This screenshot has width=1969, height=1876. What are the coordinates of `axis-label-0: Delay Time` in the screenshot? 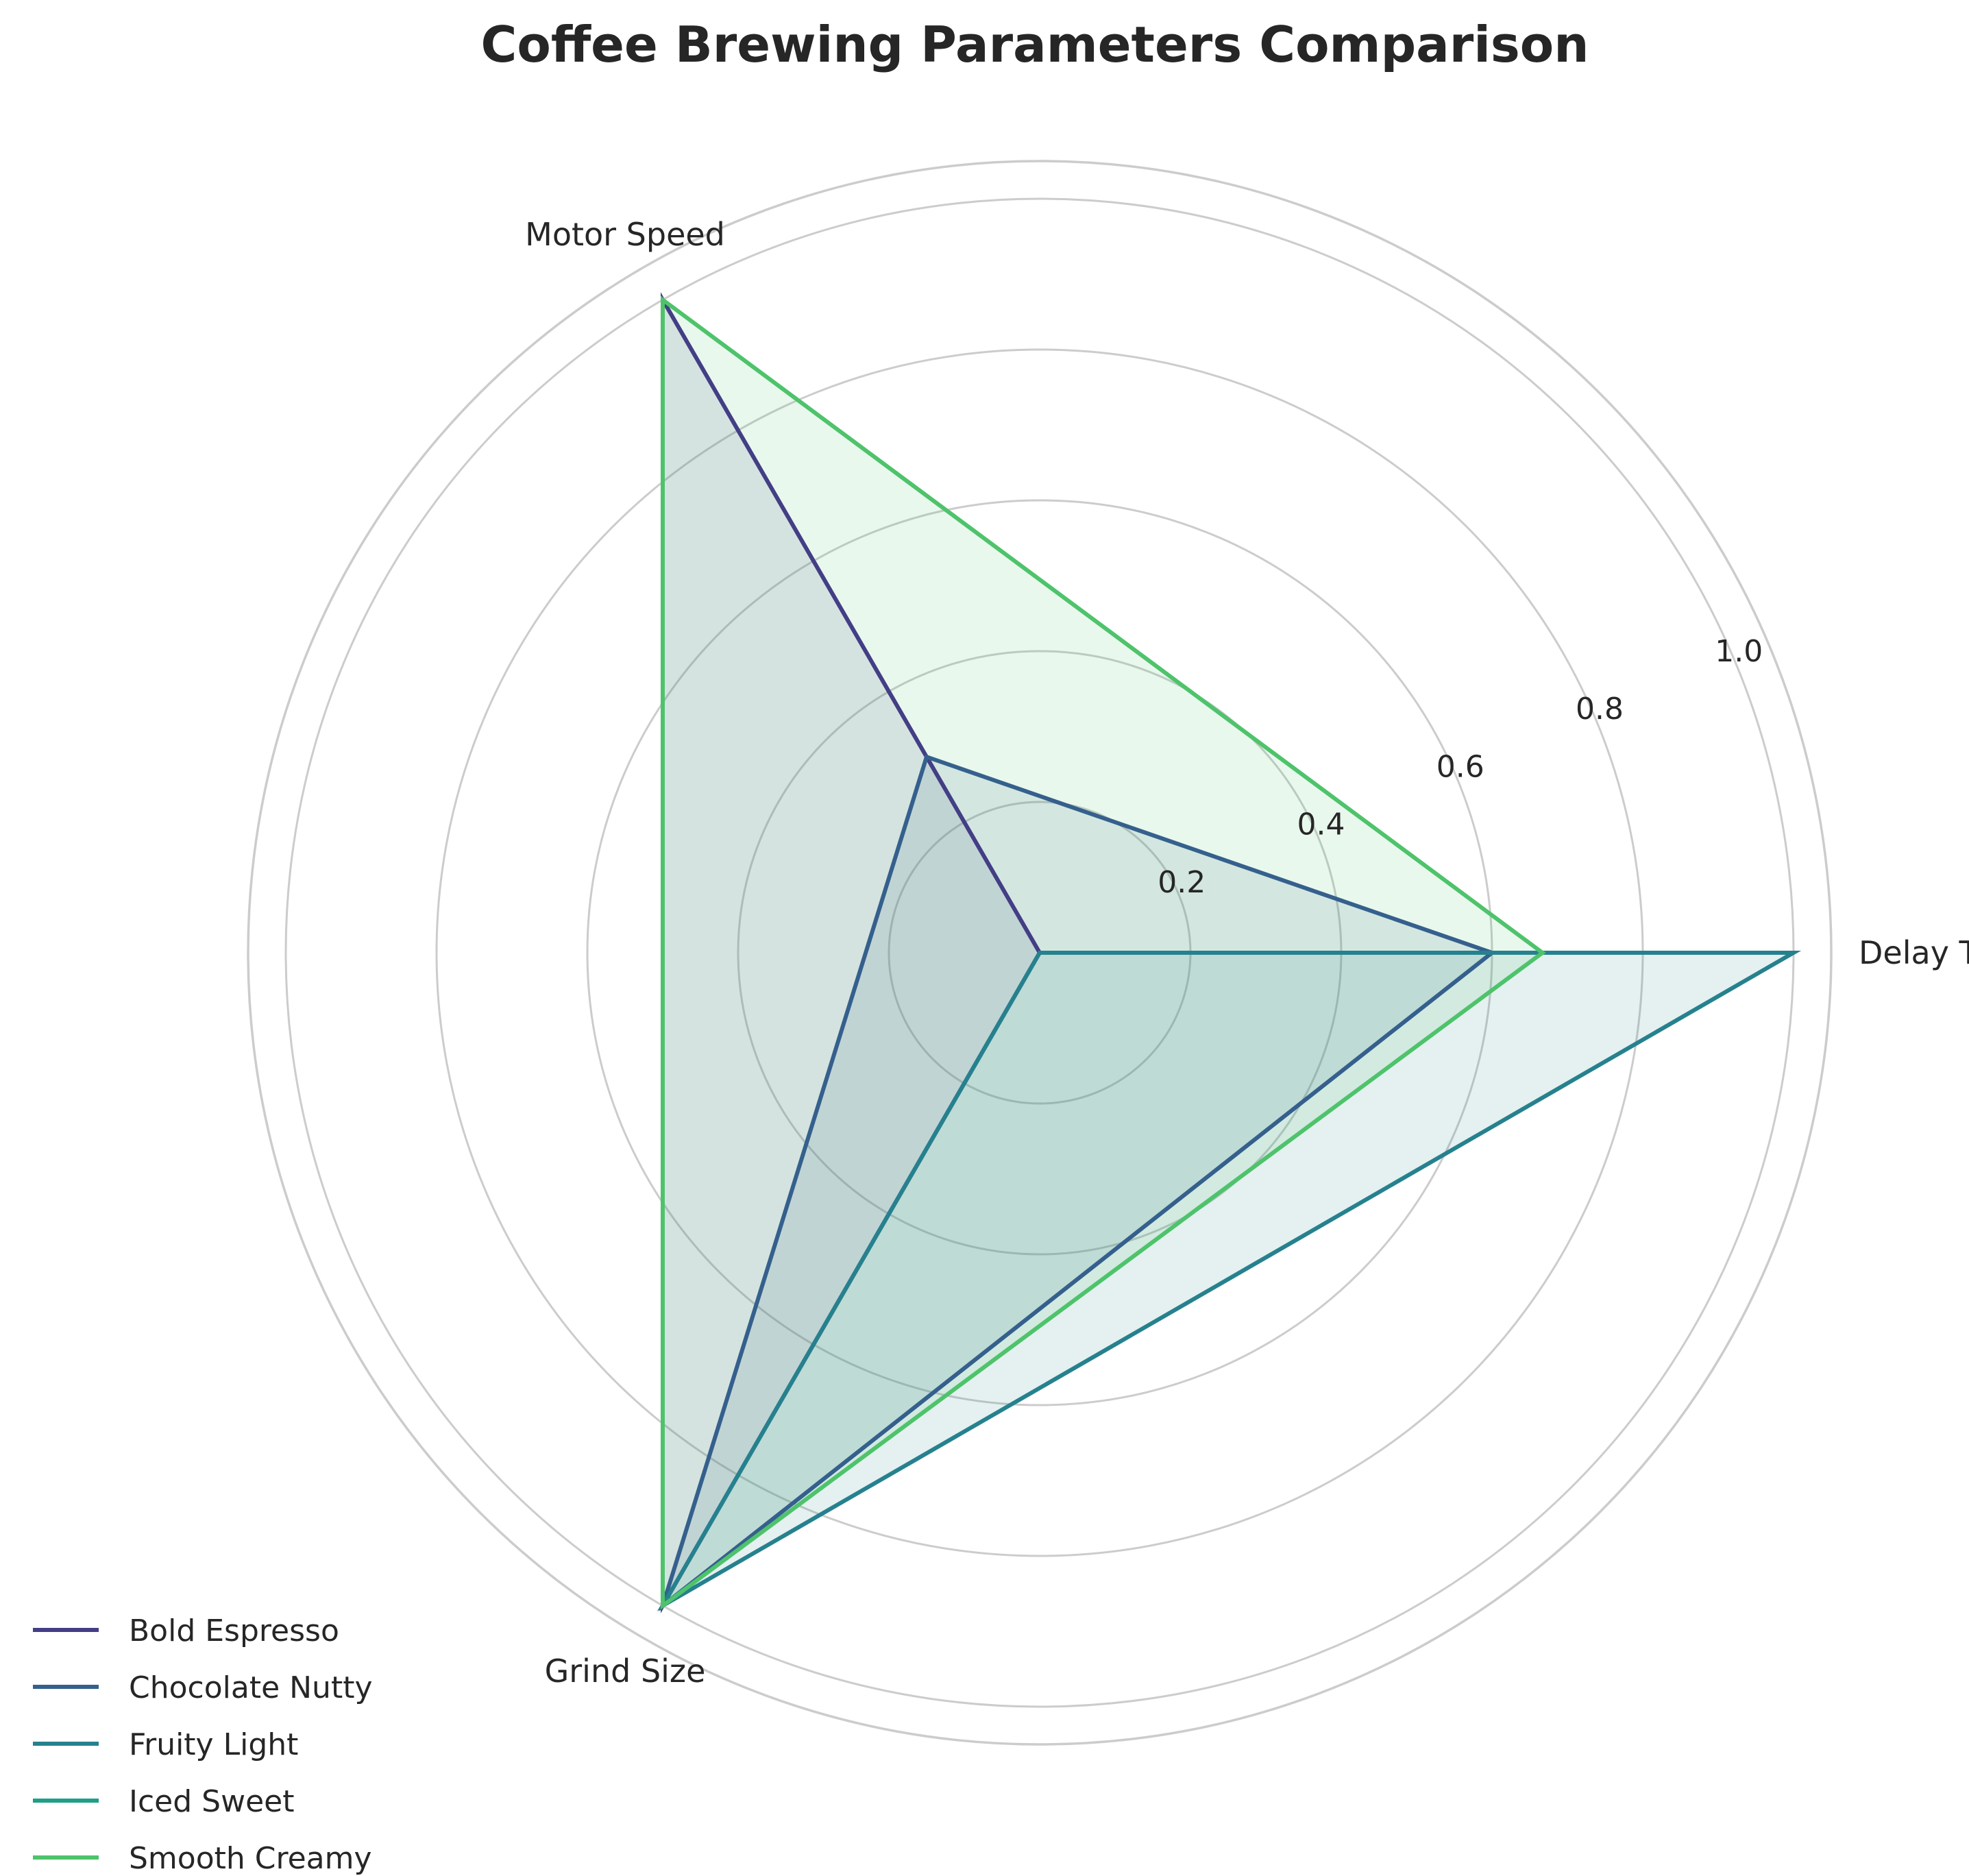 It's located at (1914, 952).